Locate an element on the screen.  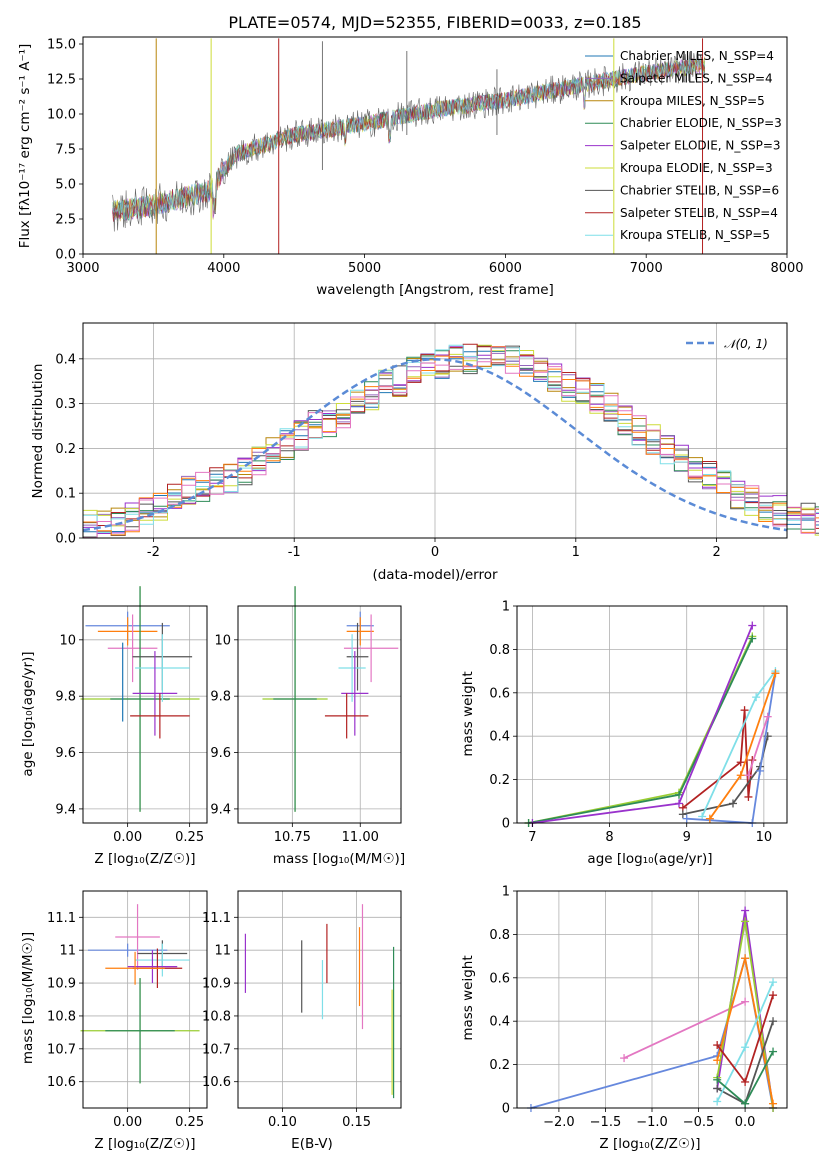
wAge-ytick-label: 0.8 is located at coordinates (499, 650).